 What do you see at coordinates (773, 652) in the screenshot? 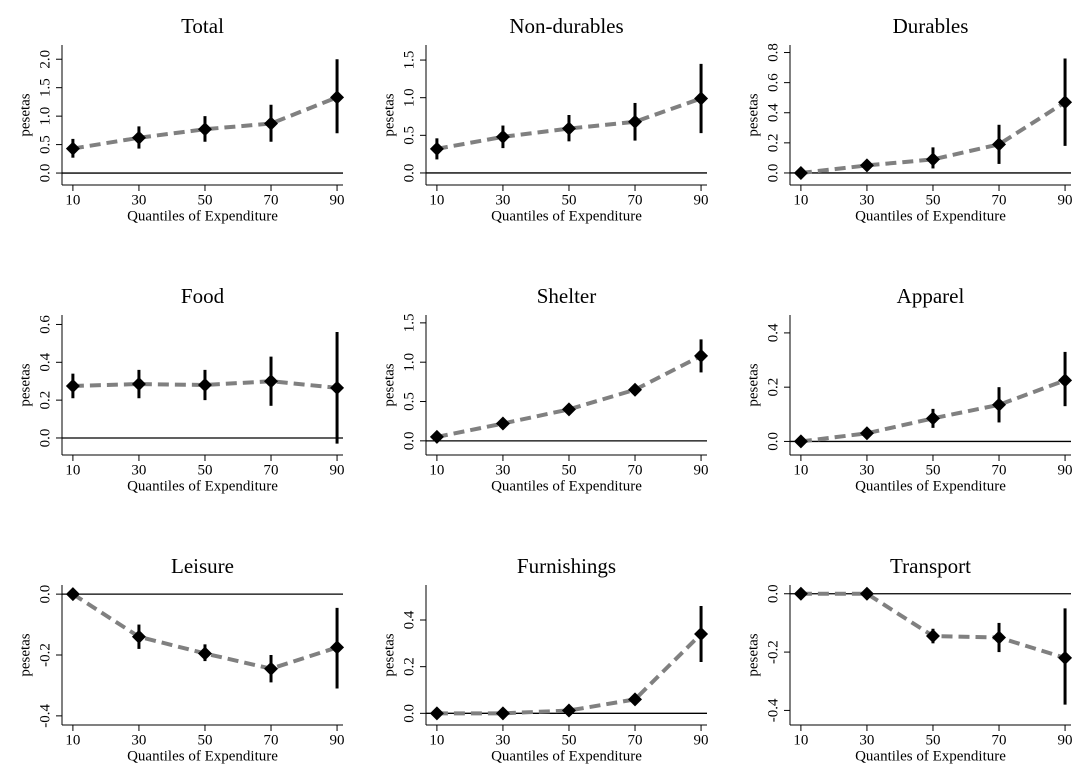
I see `y-tick-label: -0.2` at bounding box center [773, 652].